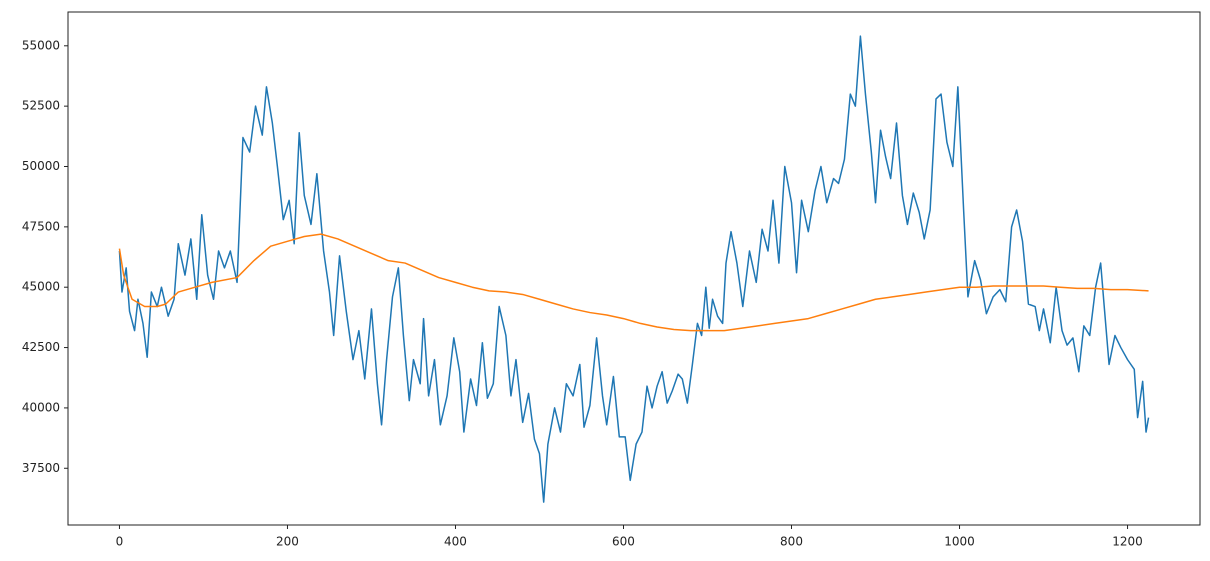 Image resolution: width=1210 pixels, height=561 pixels. Describe the element at coordinates (623, 542) in the screenshot. I see `x-tick-label: 600` at that location.